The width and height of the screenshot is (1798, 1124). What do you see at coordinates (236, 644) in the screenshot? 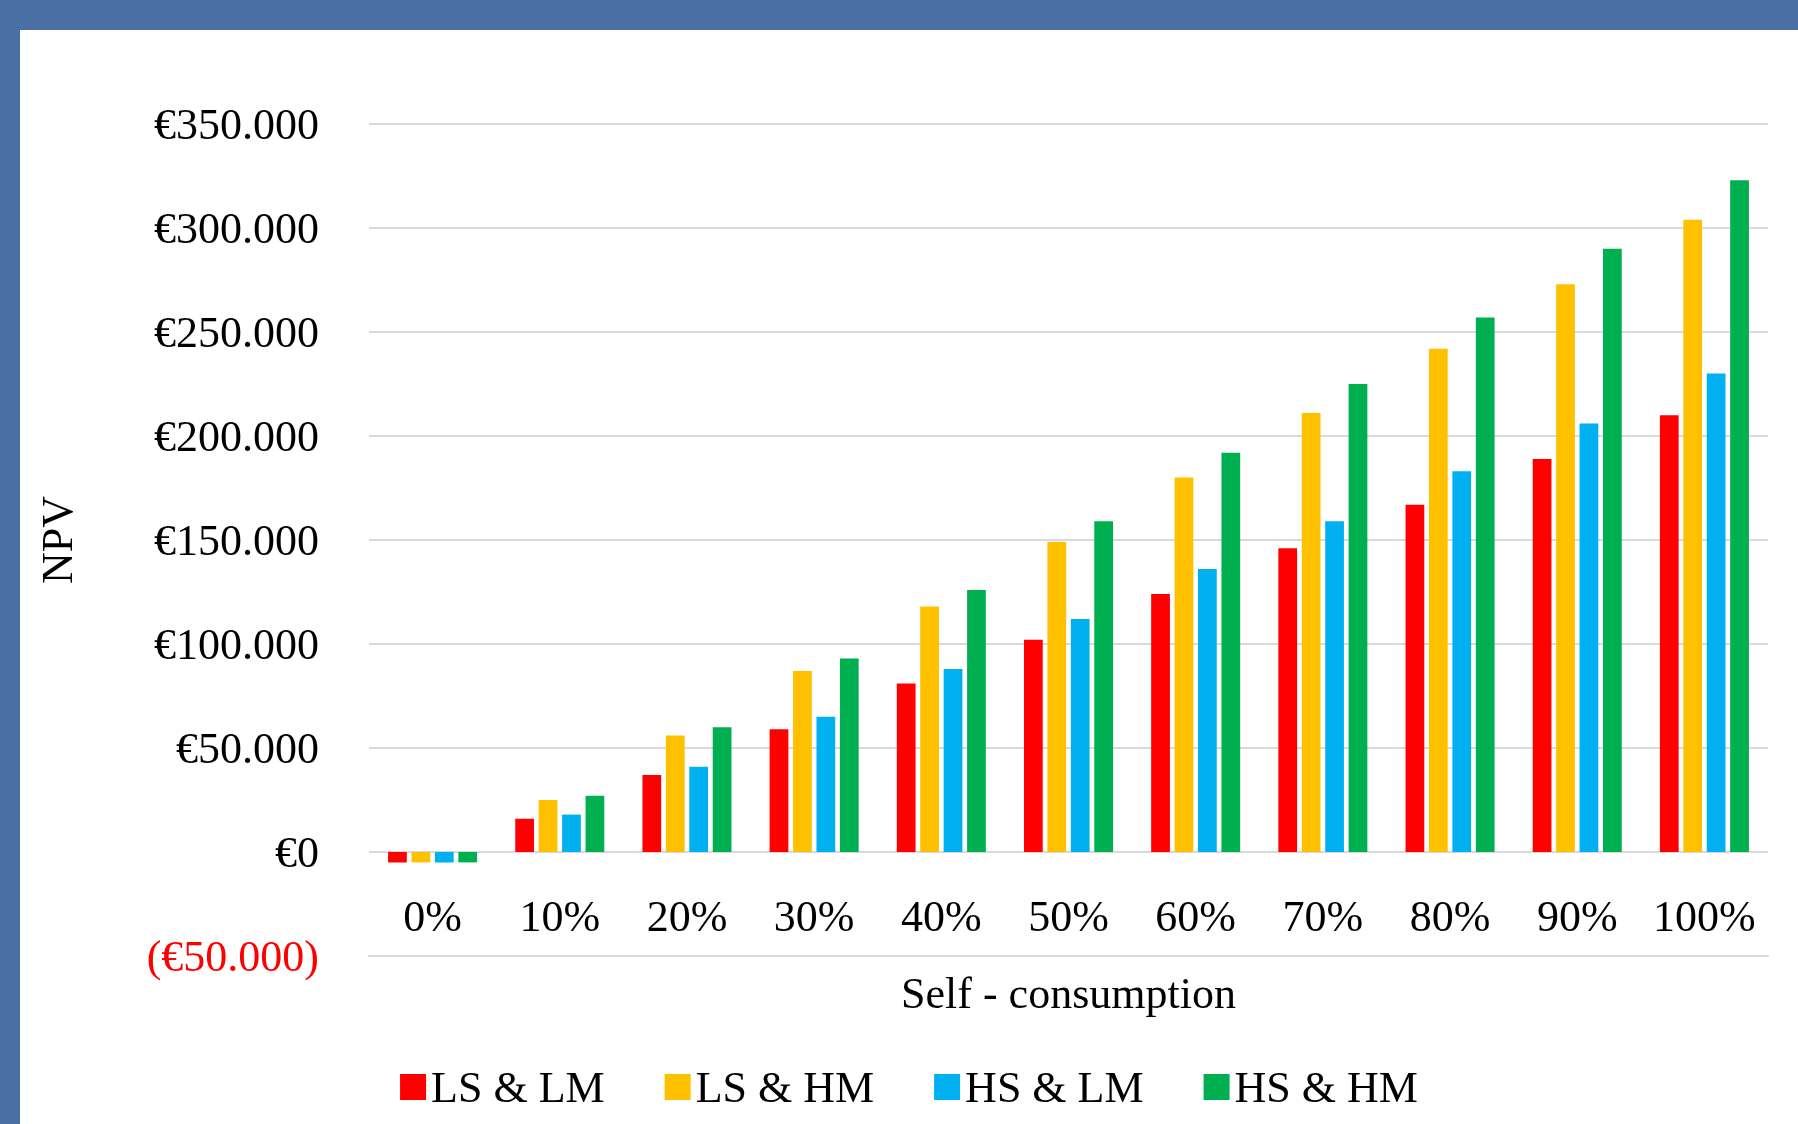
I see `y-tick-label: €100.000` at bounding box center [236, 644].